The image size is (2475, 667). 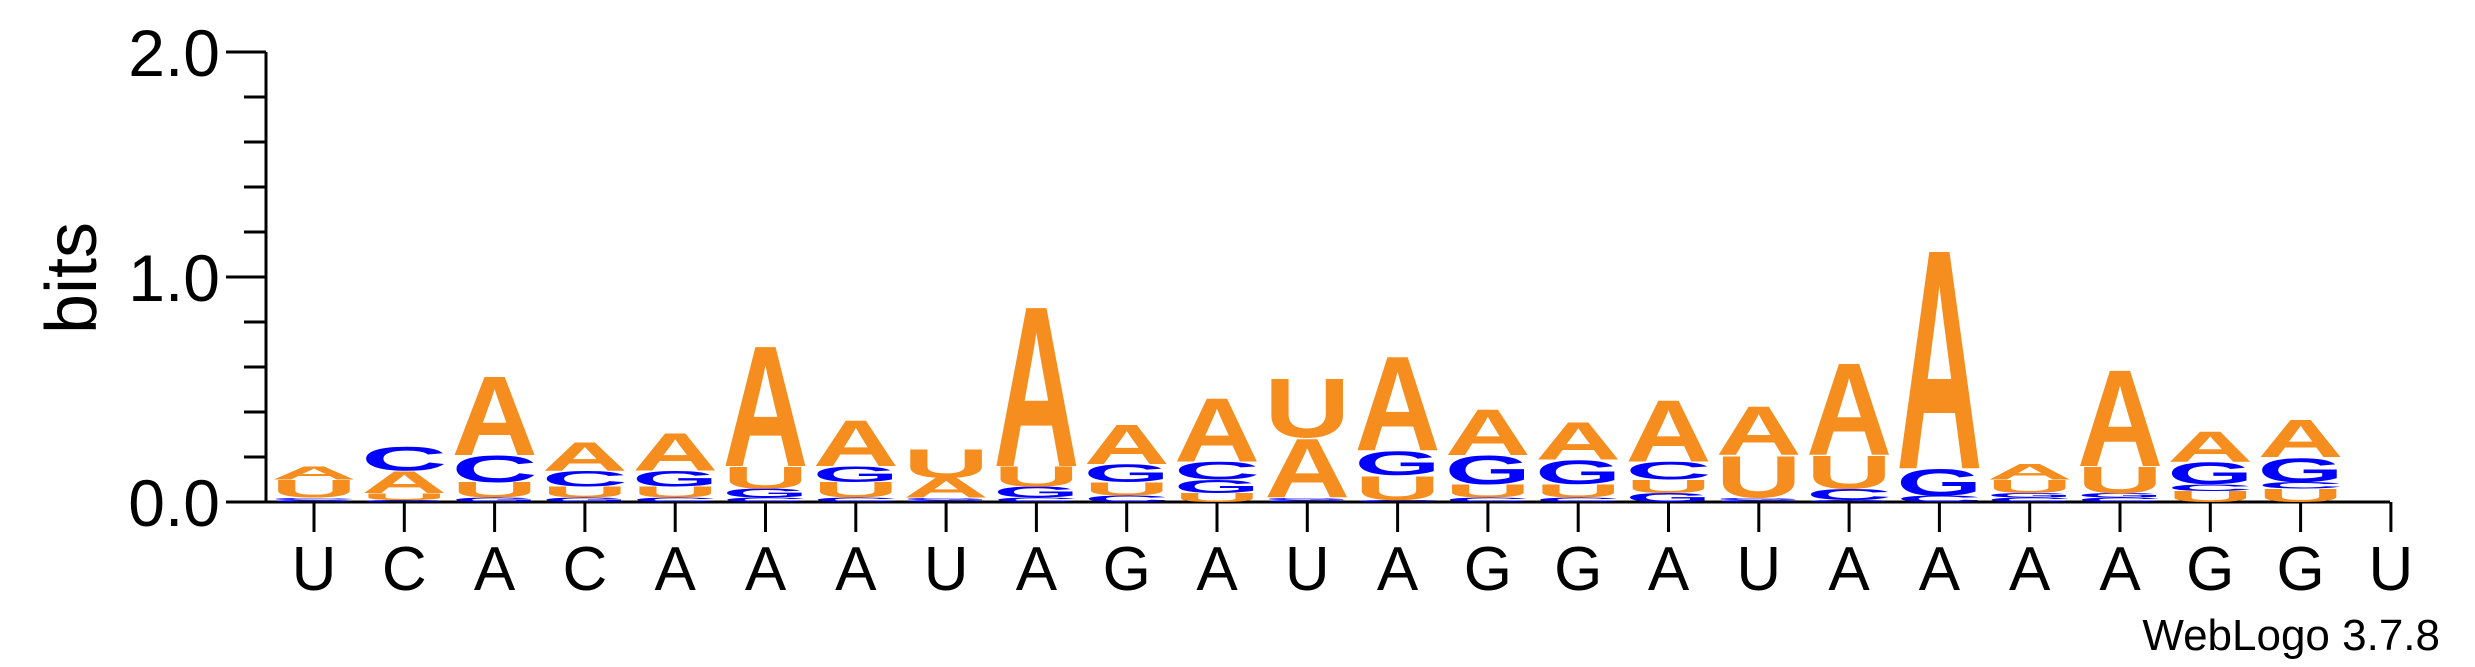 What do you see at coordinates (174, 53) in the screenshot?
I see `y-tick-label: 2.0` at bounding box center [174, 53].